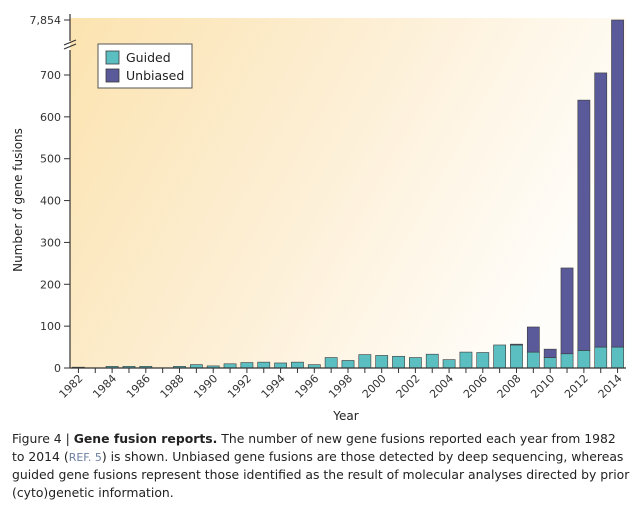 This screenshot has width=640, height=505. What do you see at coordinates (50, 201) in the screenshot?
I see `y-tick-label: 400` at bounding box center [50, 201].